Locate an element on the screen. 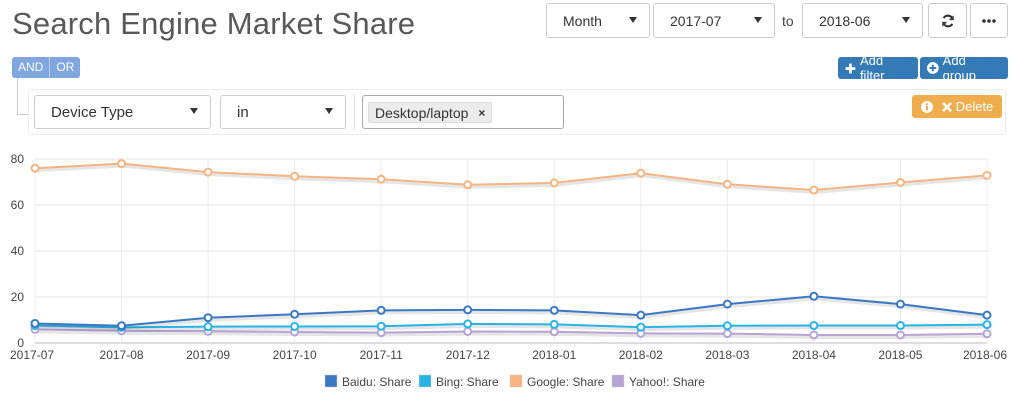 Image resolution: width=1024 pixels, height=401 pixels. end-period-value: 2018-06 is located at coordinates (845, 20).